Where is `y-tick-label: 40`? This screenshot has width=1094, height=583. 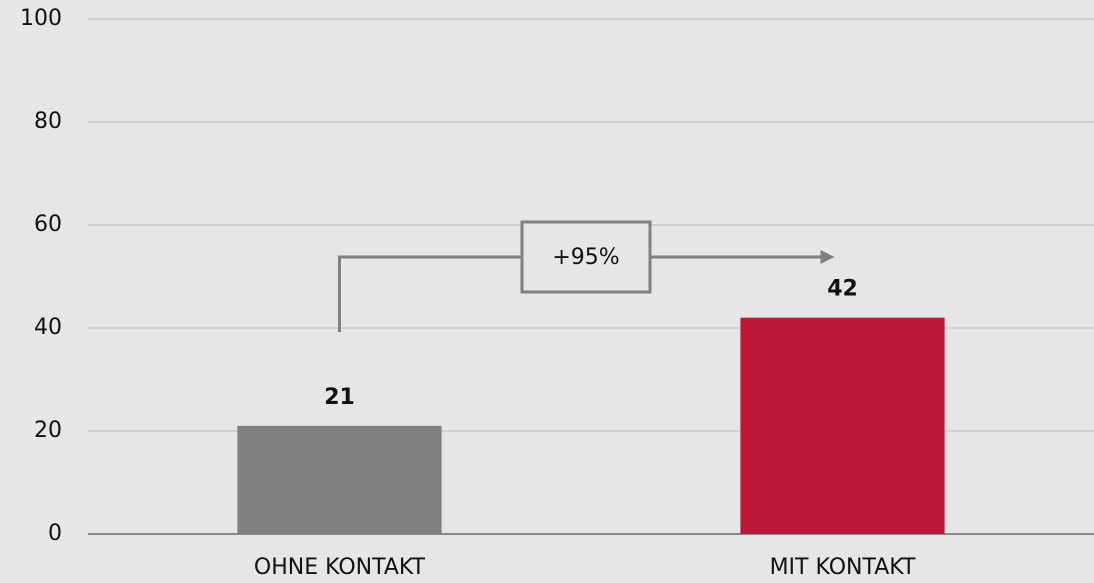
y-tick-label: 40 is located at coordinates (48, 327).